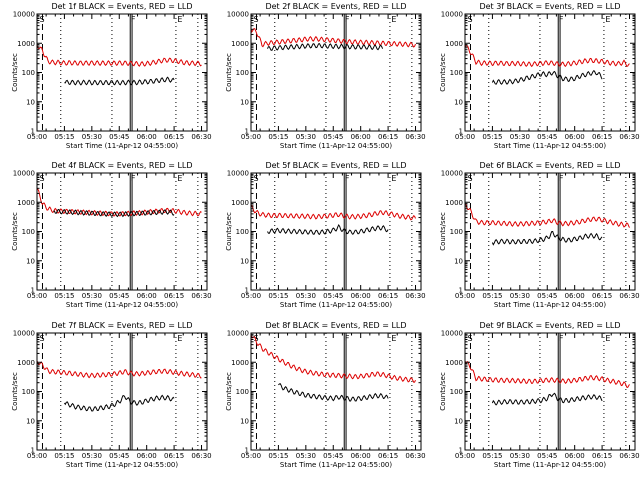 The width and height of the screenshot is (640, 480). What do you see at coordinates (121, 325) in the screenshot?
I see `panel-title: Det 7f BLACK = Events, RED = LLD` at bounding box center [121, 325].